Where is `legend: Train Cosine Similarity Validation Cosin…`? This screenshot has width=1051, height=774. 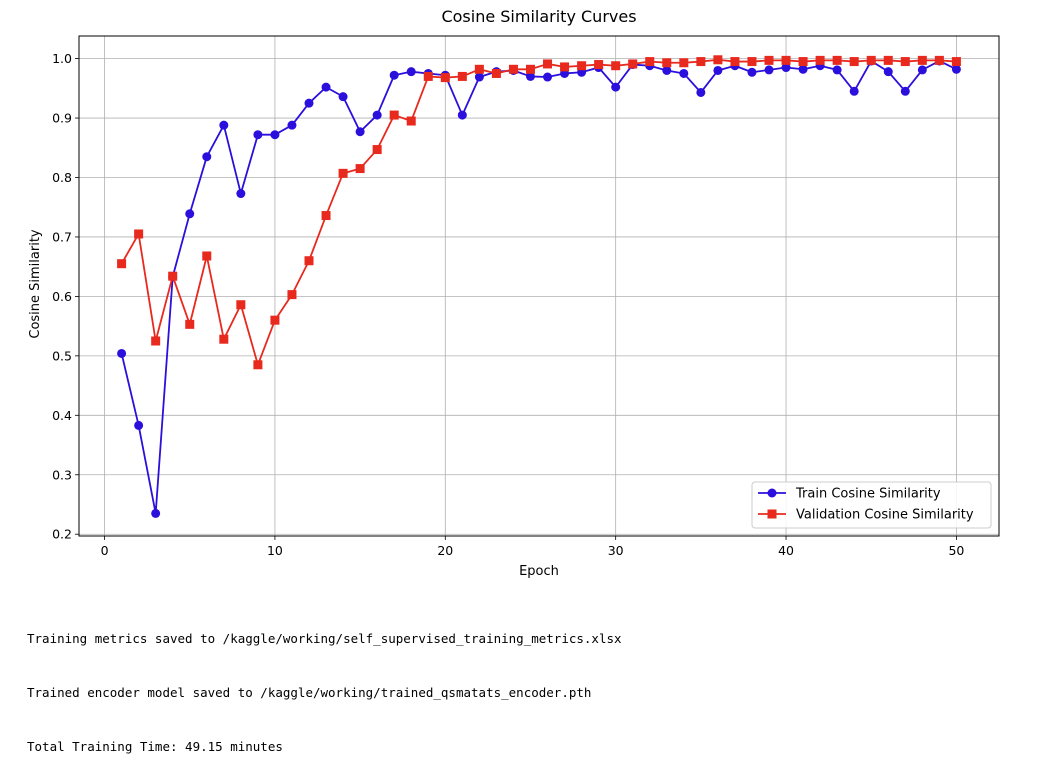 legend: Train Cosine Similarity Validation Cosin… is located at coordinates (871, 505).